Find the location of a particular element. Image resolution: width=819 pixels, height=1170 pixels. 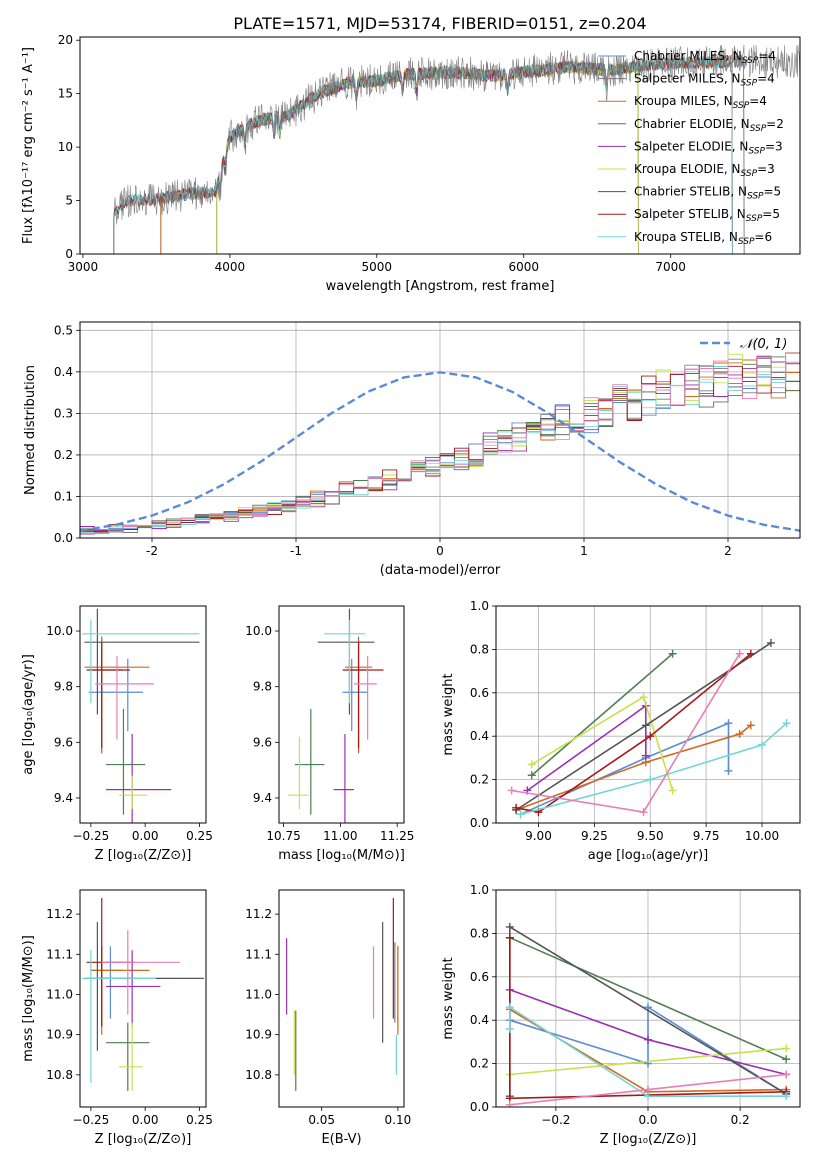

x-tick-label: 6000 is located at coordinates (523, 267).